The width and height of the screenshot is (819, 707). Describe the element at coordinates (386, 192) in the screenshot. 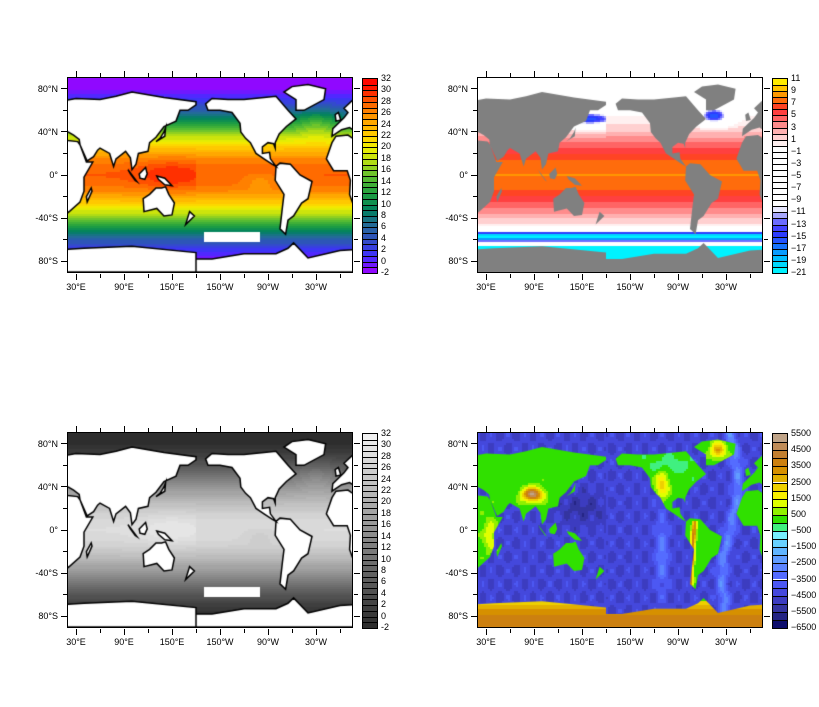

I see `colorbar-label: 12` at that location.